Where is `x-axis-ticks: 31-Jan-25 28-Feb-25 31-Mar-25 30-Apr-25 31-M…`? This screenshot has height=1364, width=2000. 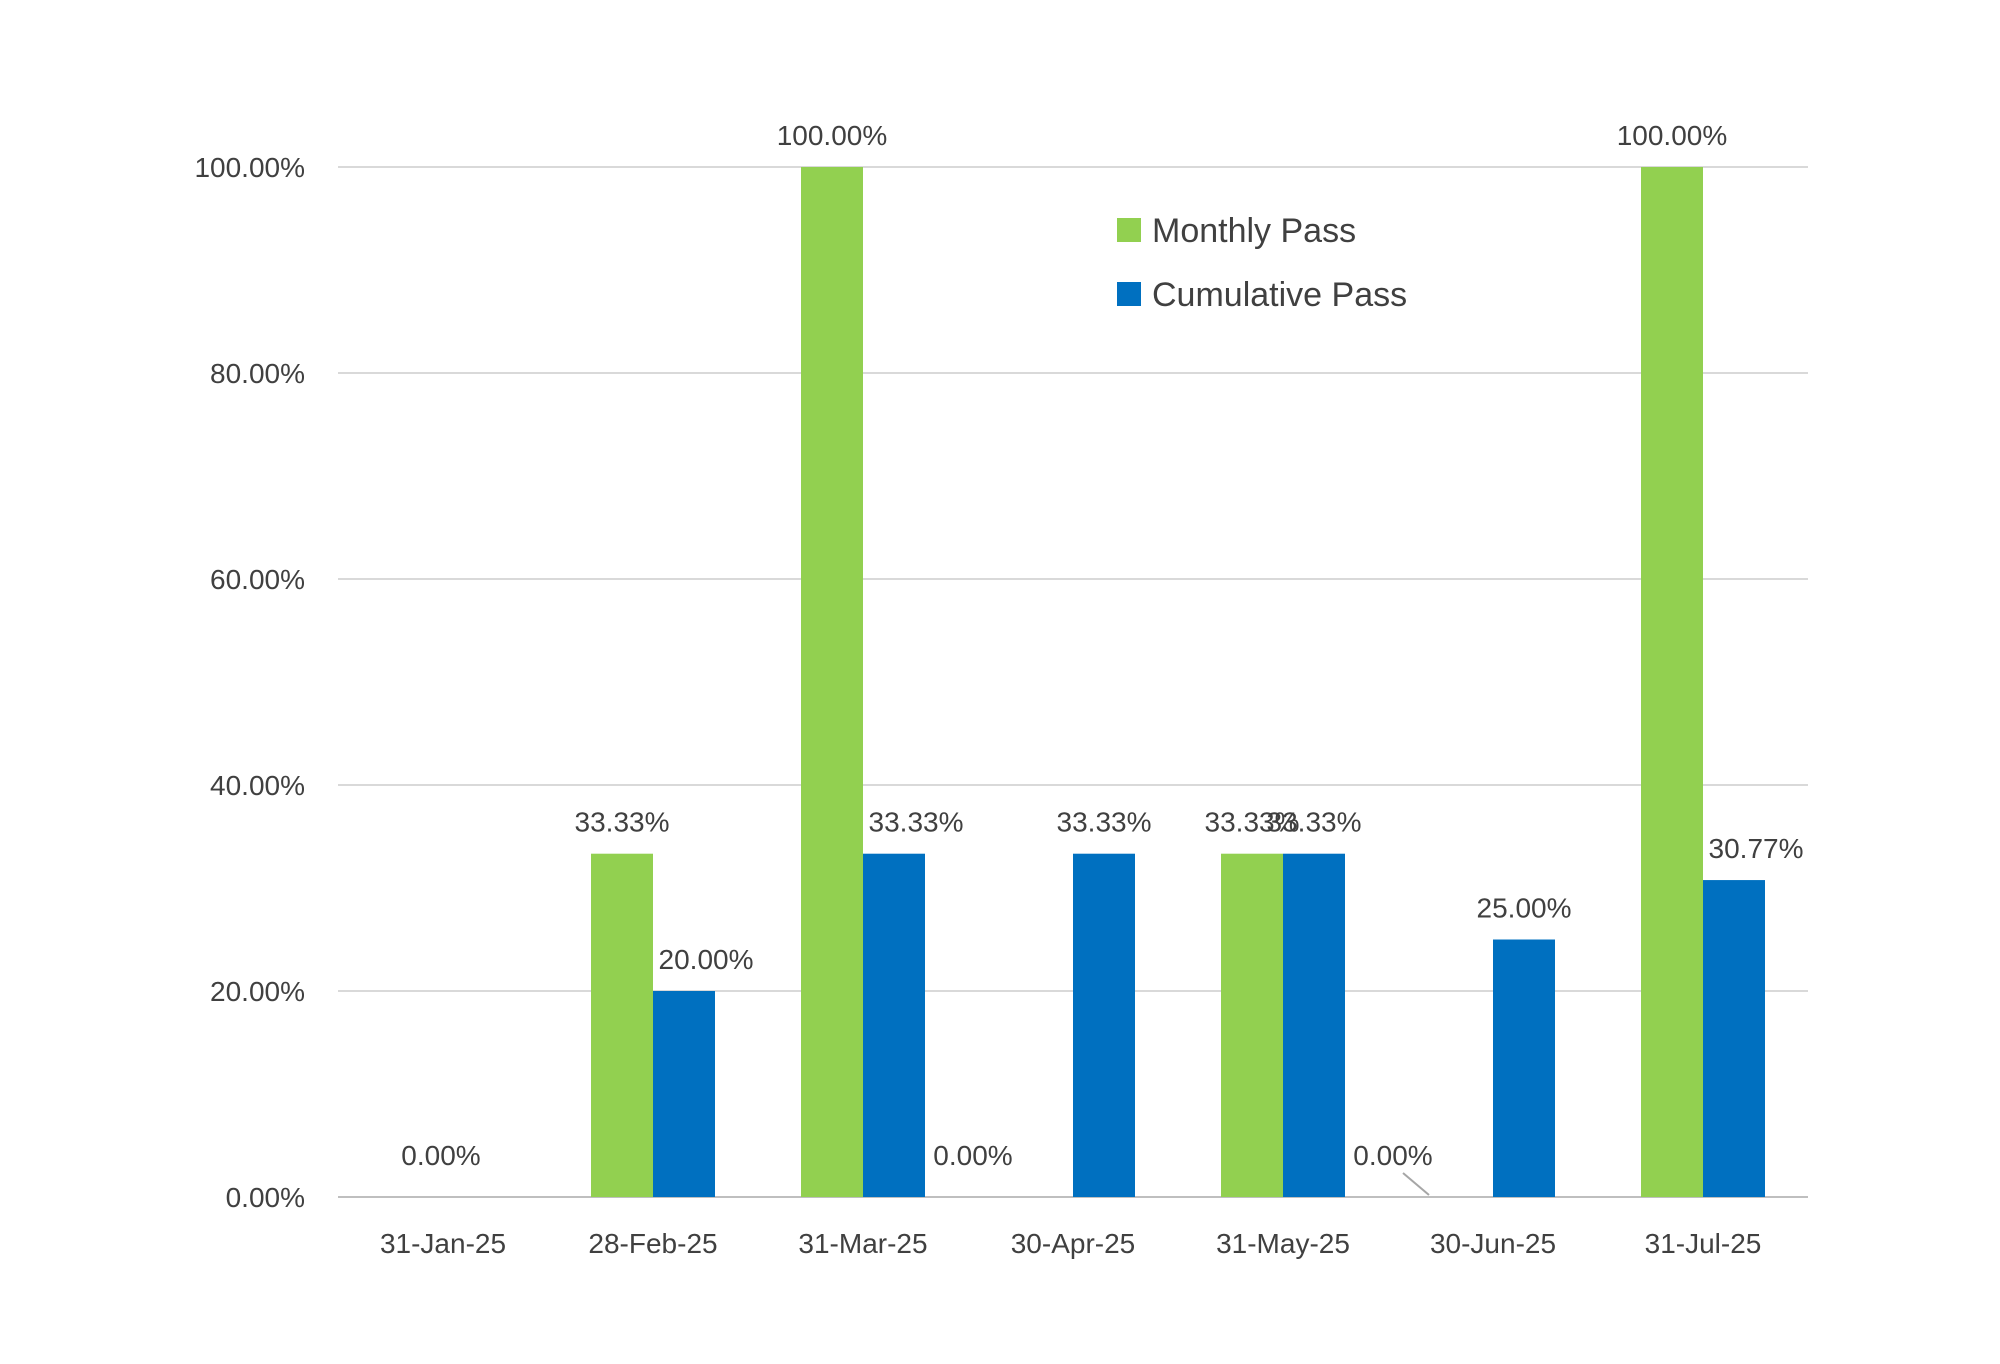 x-axis-ticks: 31-Jan-25 28-Feb-25 31-Mar-25 30-Apr-25 31-M… is located at coordinates (1070, 1243).